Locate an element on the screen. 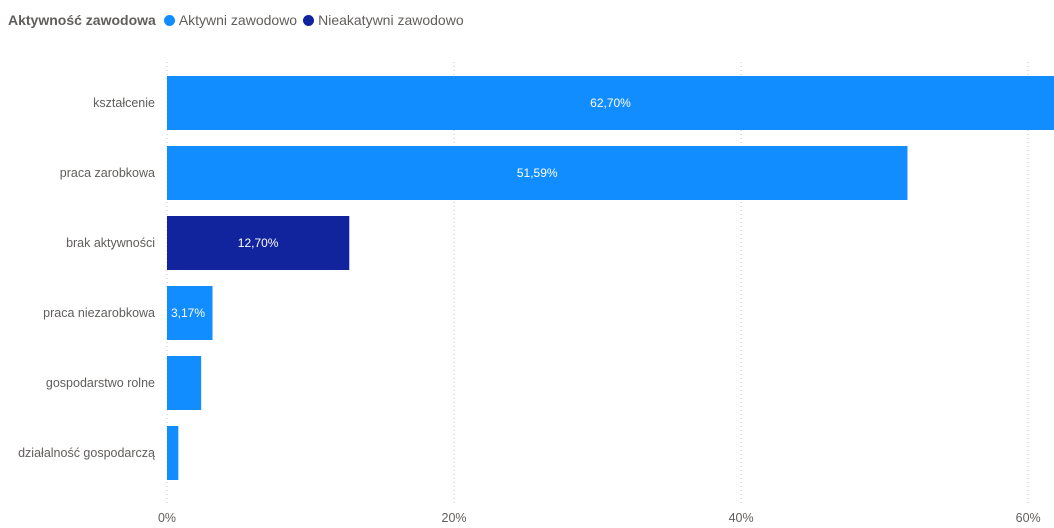 The height and width of the screenshot is (528, 1054). data-label-2: 12,70% is located at coordinates (258, 243).